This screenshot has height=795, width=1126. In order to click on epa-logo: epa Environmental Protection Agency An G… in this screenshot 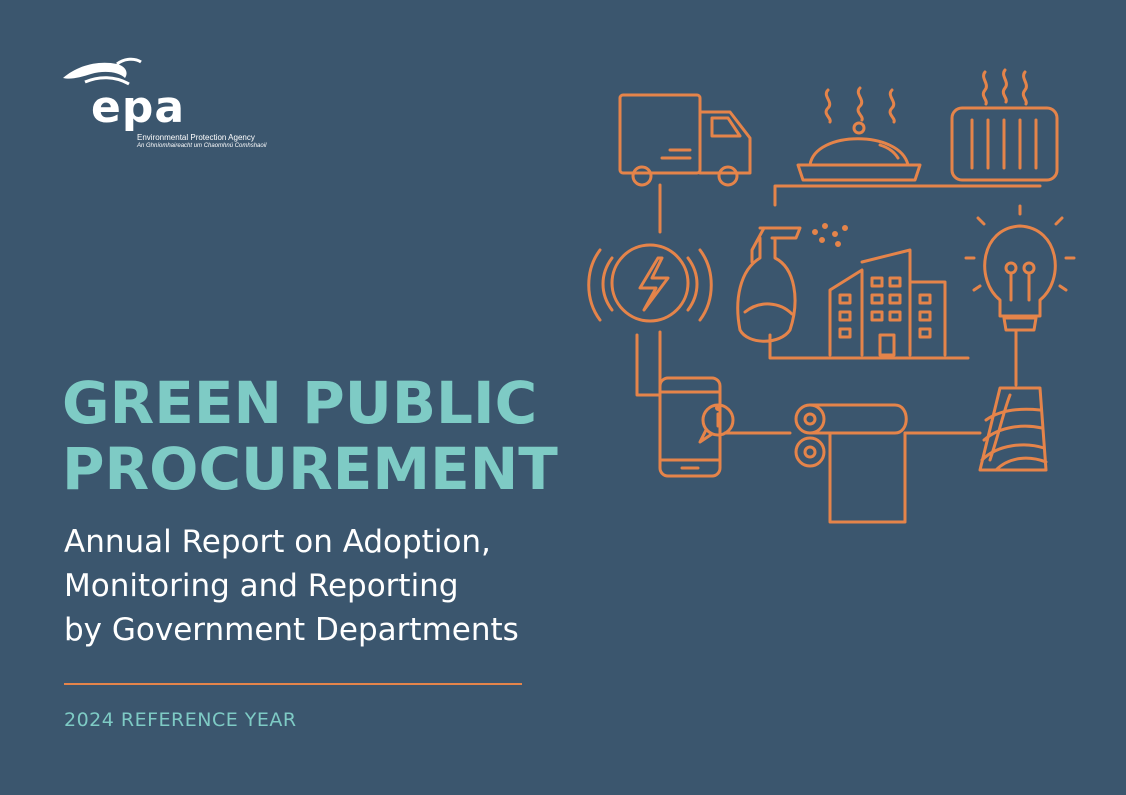, I will do `click(170, 107)`.